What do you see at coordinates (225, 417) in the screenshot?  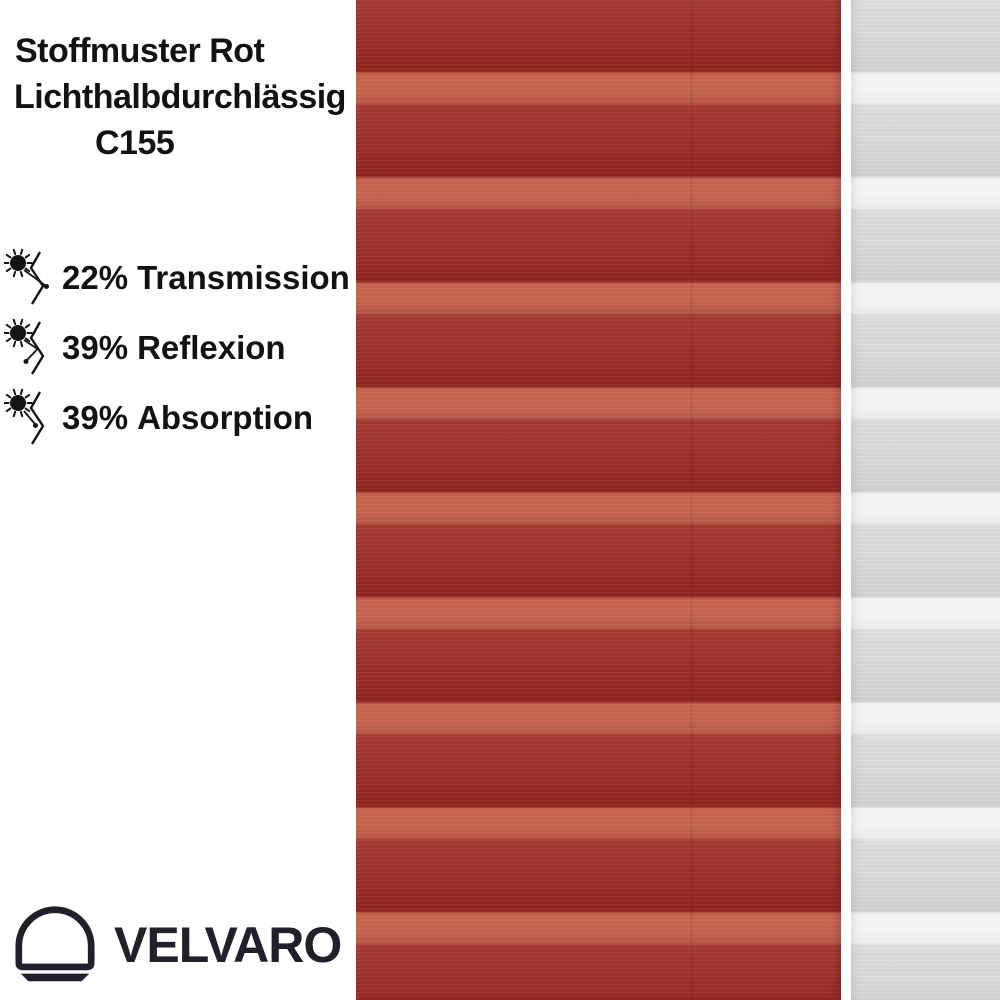 I see `absorption-label: Absorption` at bounding box center [225, 417].